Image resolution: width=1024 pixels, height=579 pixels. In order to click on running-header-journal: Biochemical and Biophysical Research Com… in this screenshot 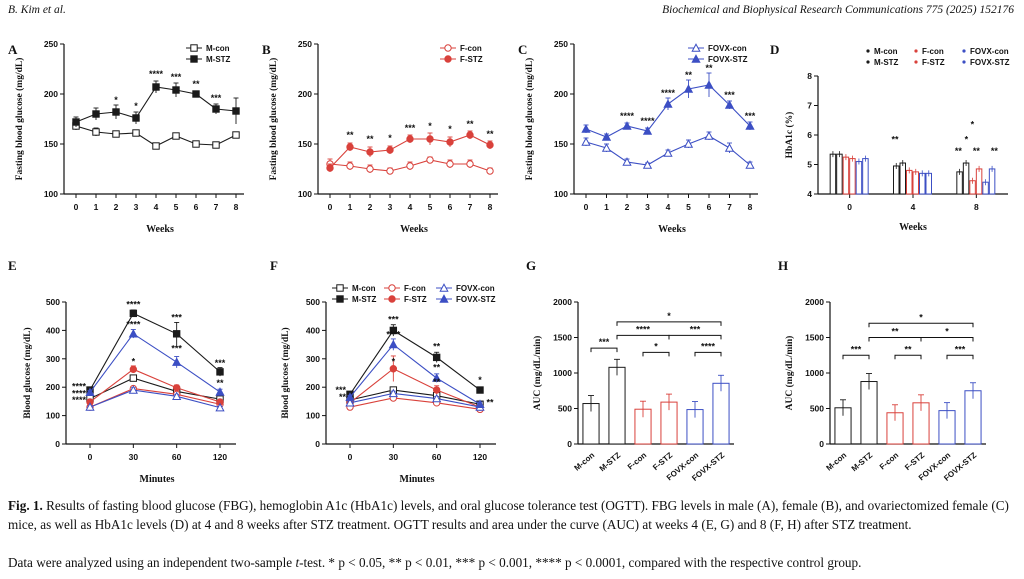, I will do `click(838, 10)`.